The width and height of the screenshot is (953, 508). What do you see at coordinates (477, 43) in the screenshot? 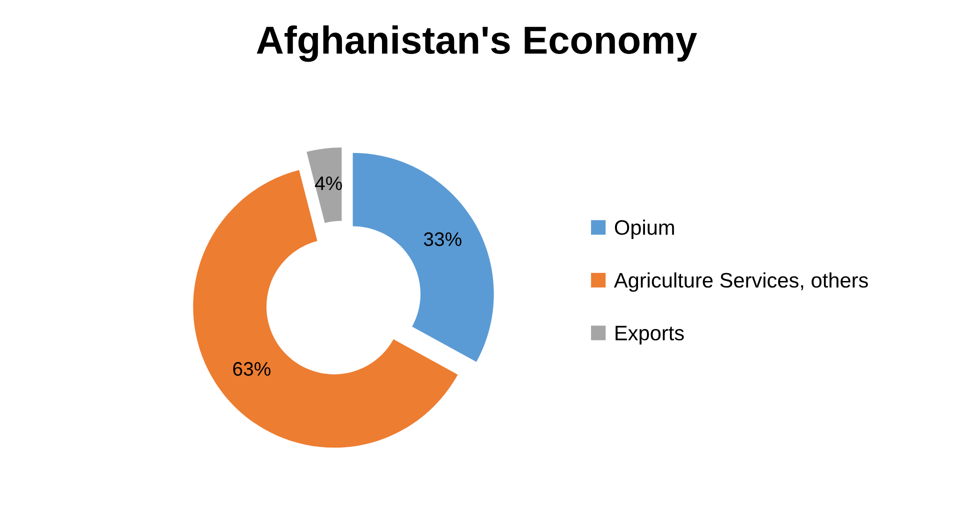
I see `chart-title: Afghanistan's Economy` at bounding box center [477, 43].